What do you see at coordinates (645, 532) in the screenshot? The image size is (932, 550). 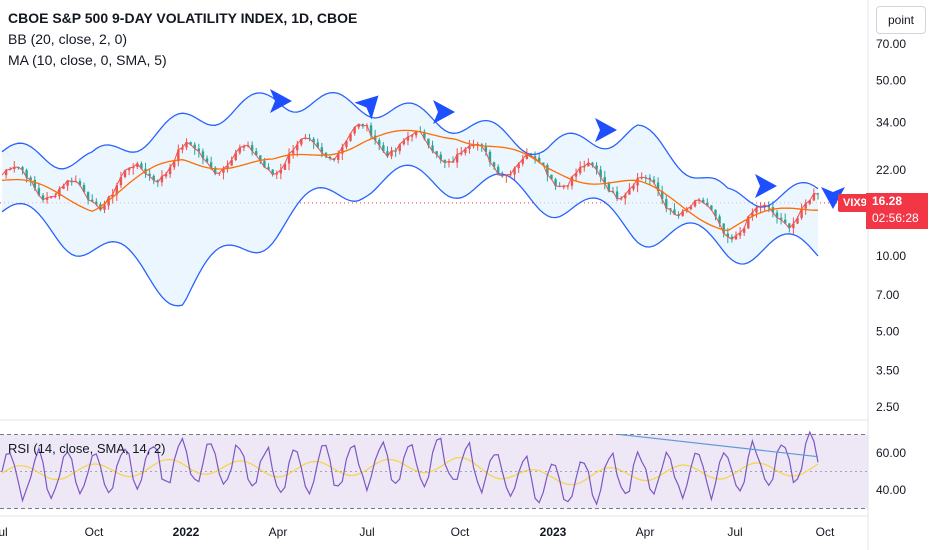 I see `time-tick-label: Apr` at bounding box center [645, 532].